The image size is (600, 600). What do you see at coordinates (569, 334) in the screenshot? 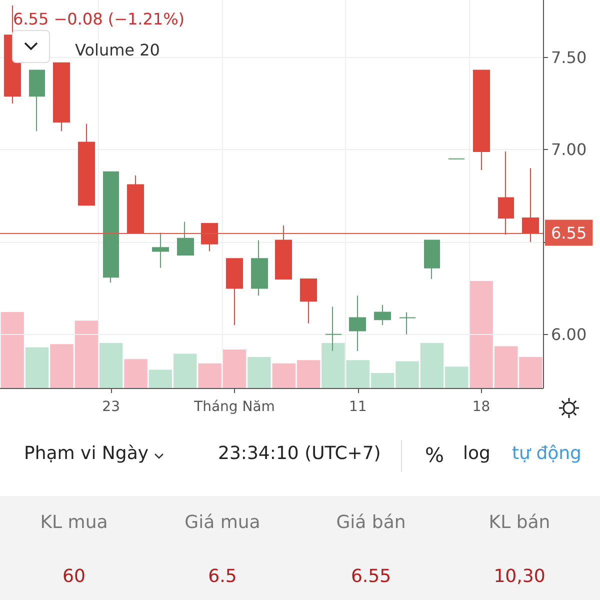
I see `y-tick-label: 6.00` at bounding box center [569, 334].